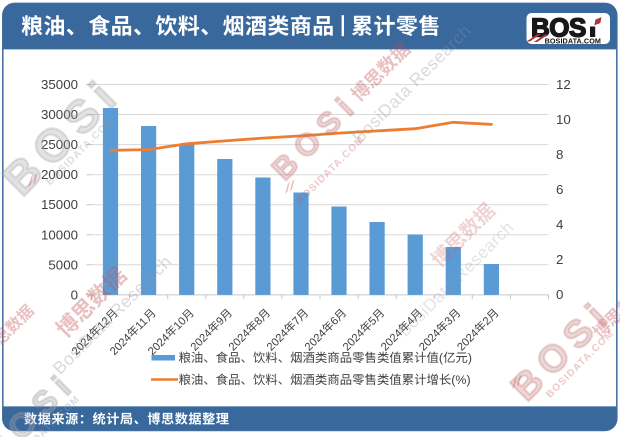 This screenshot has width=620, height=437. What do you see at coordinates (573, 40) in the screenshot?
I see `svg-text: BOSIDATA.COM` at bounding box center [573, 40].